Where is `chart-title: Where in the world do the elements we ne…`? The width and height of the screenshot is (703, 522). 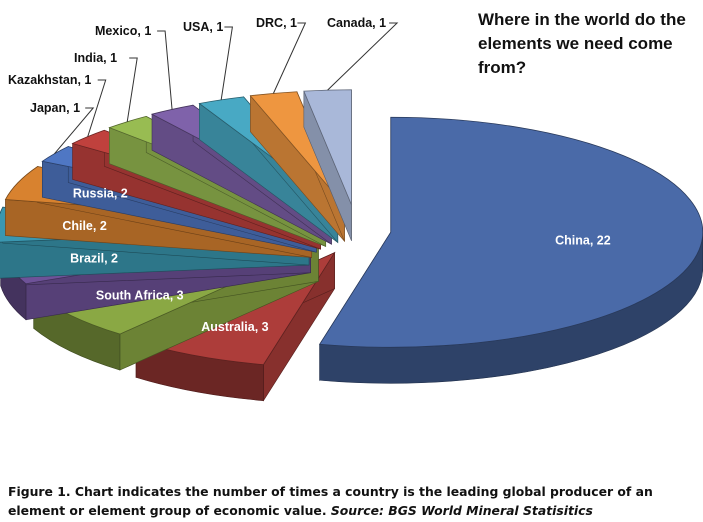
chart-title: Where in the world do the elements we ne… is located at coordinates (582, 43).